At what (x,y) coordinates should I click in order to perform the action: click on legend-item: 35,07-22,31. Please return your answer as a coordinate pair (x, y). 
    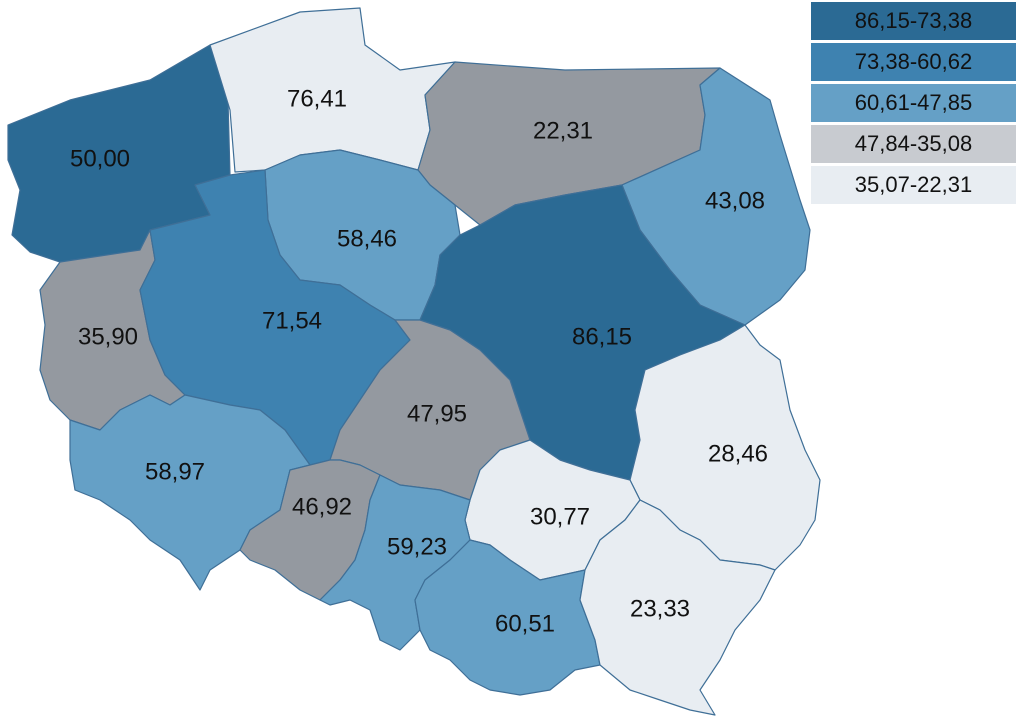
    Looking at the image, I should click on (913, 185).